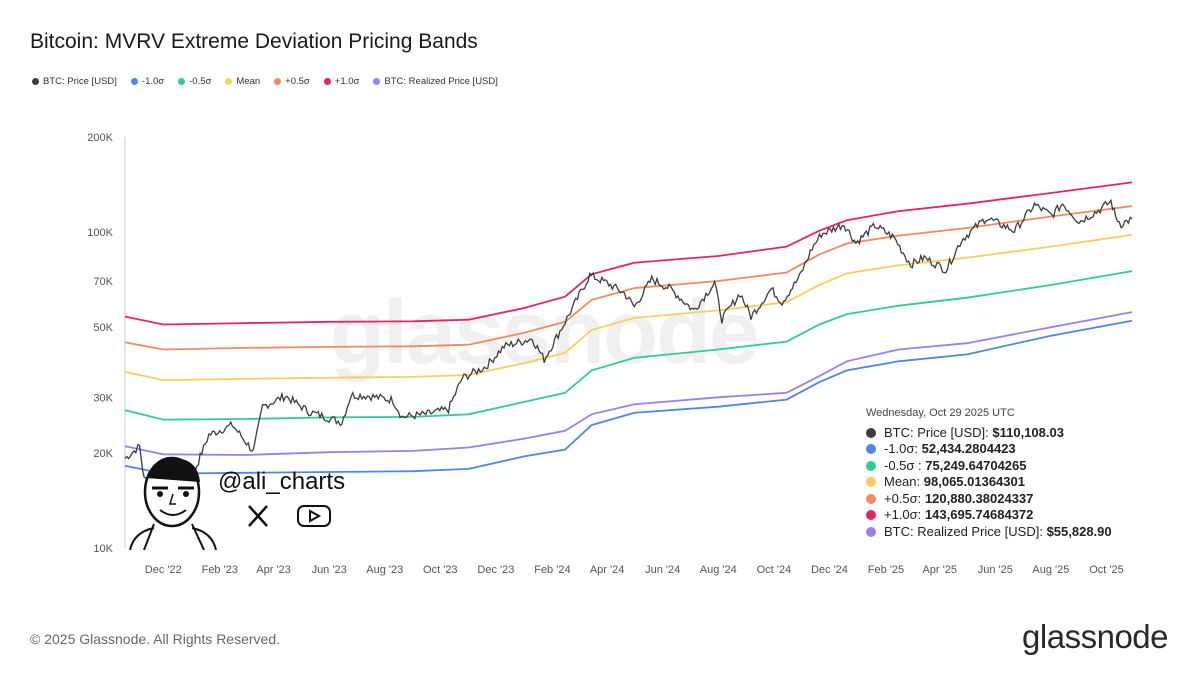 The image size is (1200, 675). I want to click on tooltip-label: BTC: Realized Price [USD]:, so click(963, 531).